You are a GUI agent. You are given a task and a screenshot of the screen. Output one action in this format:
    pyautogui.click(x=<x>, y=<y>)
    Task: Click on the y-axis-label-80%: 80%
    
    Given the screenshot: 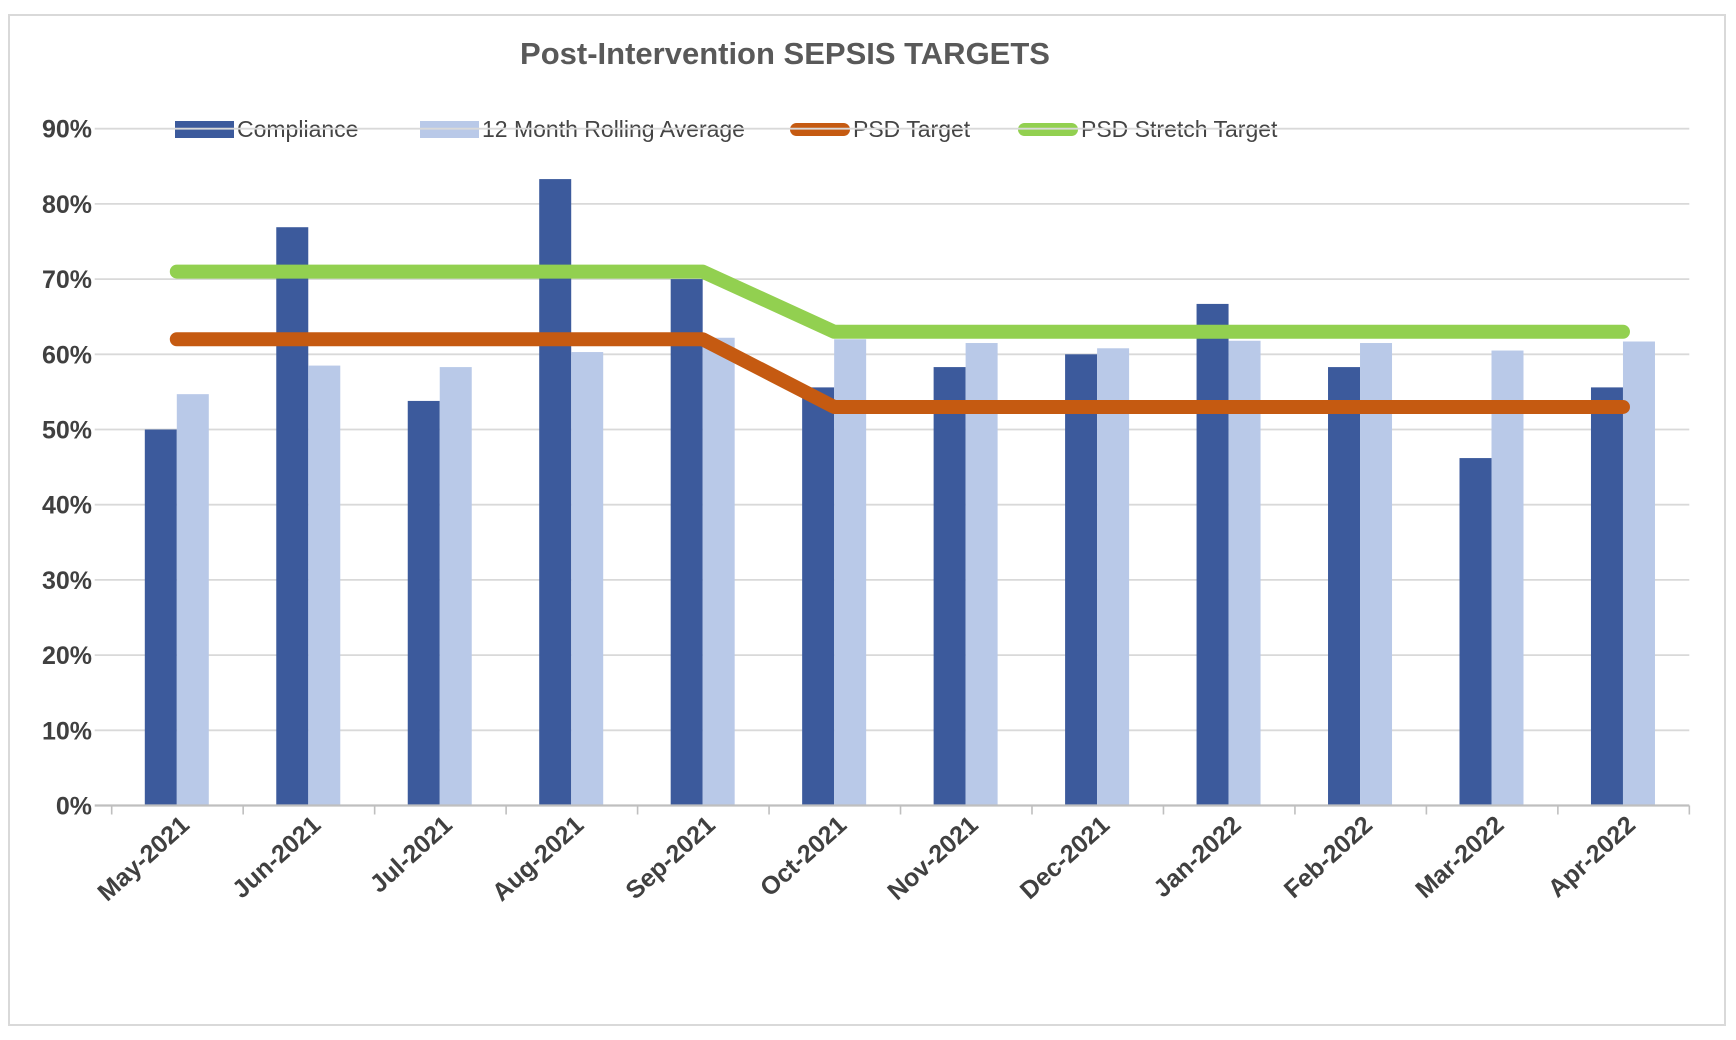 What is the action you would take?
    pyautogui.click(x=67, y=205)
    